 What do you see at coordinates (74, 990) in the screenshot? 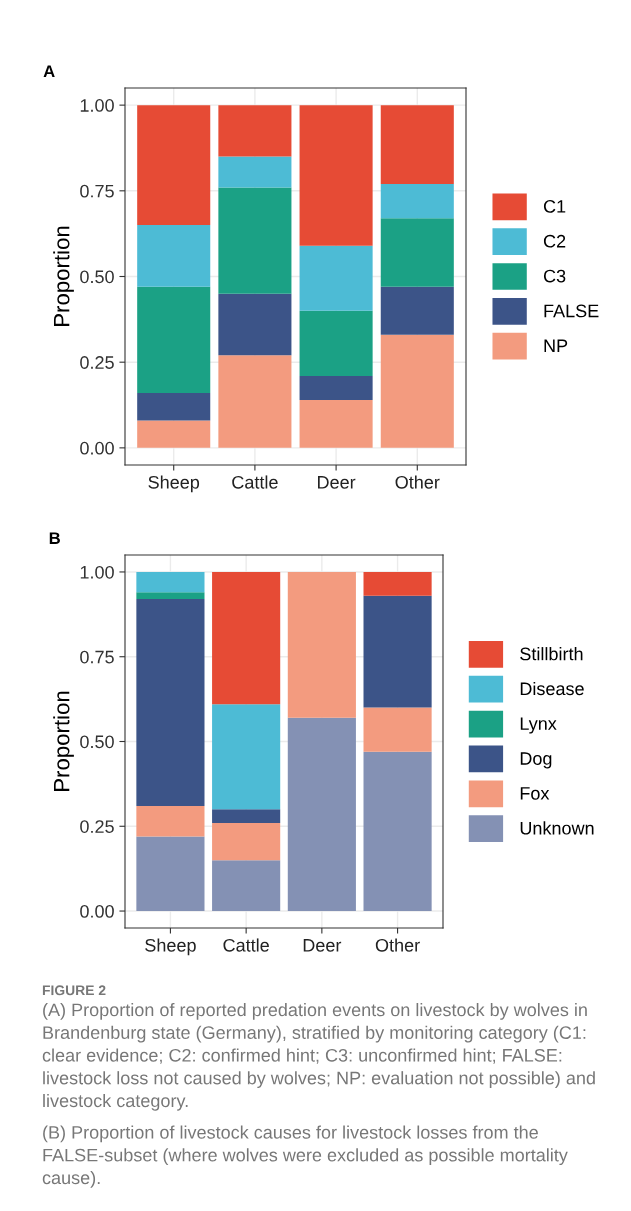
I see `caption: FIGURE 2` at bounding box center [74, 990].